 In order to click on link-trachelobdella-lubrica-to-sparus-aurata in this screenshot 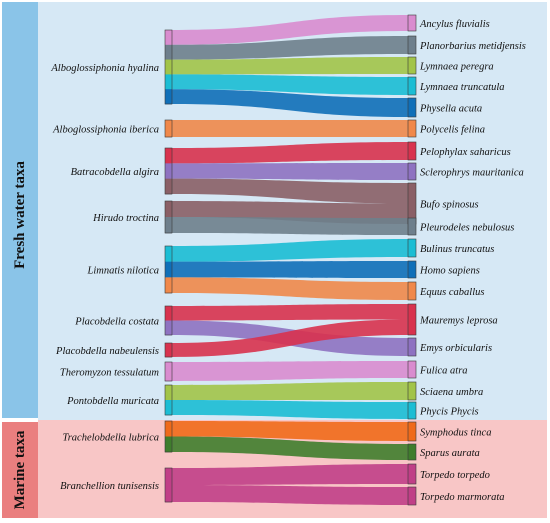, I will do `click(290, 448)`.